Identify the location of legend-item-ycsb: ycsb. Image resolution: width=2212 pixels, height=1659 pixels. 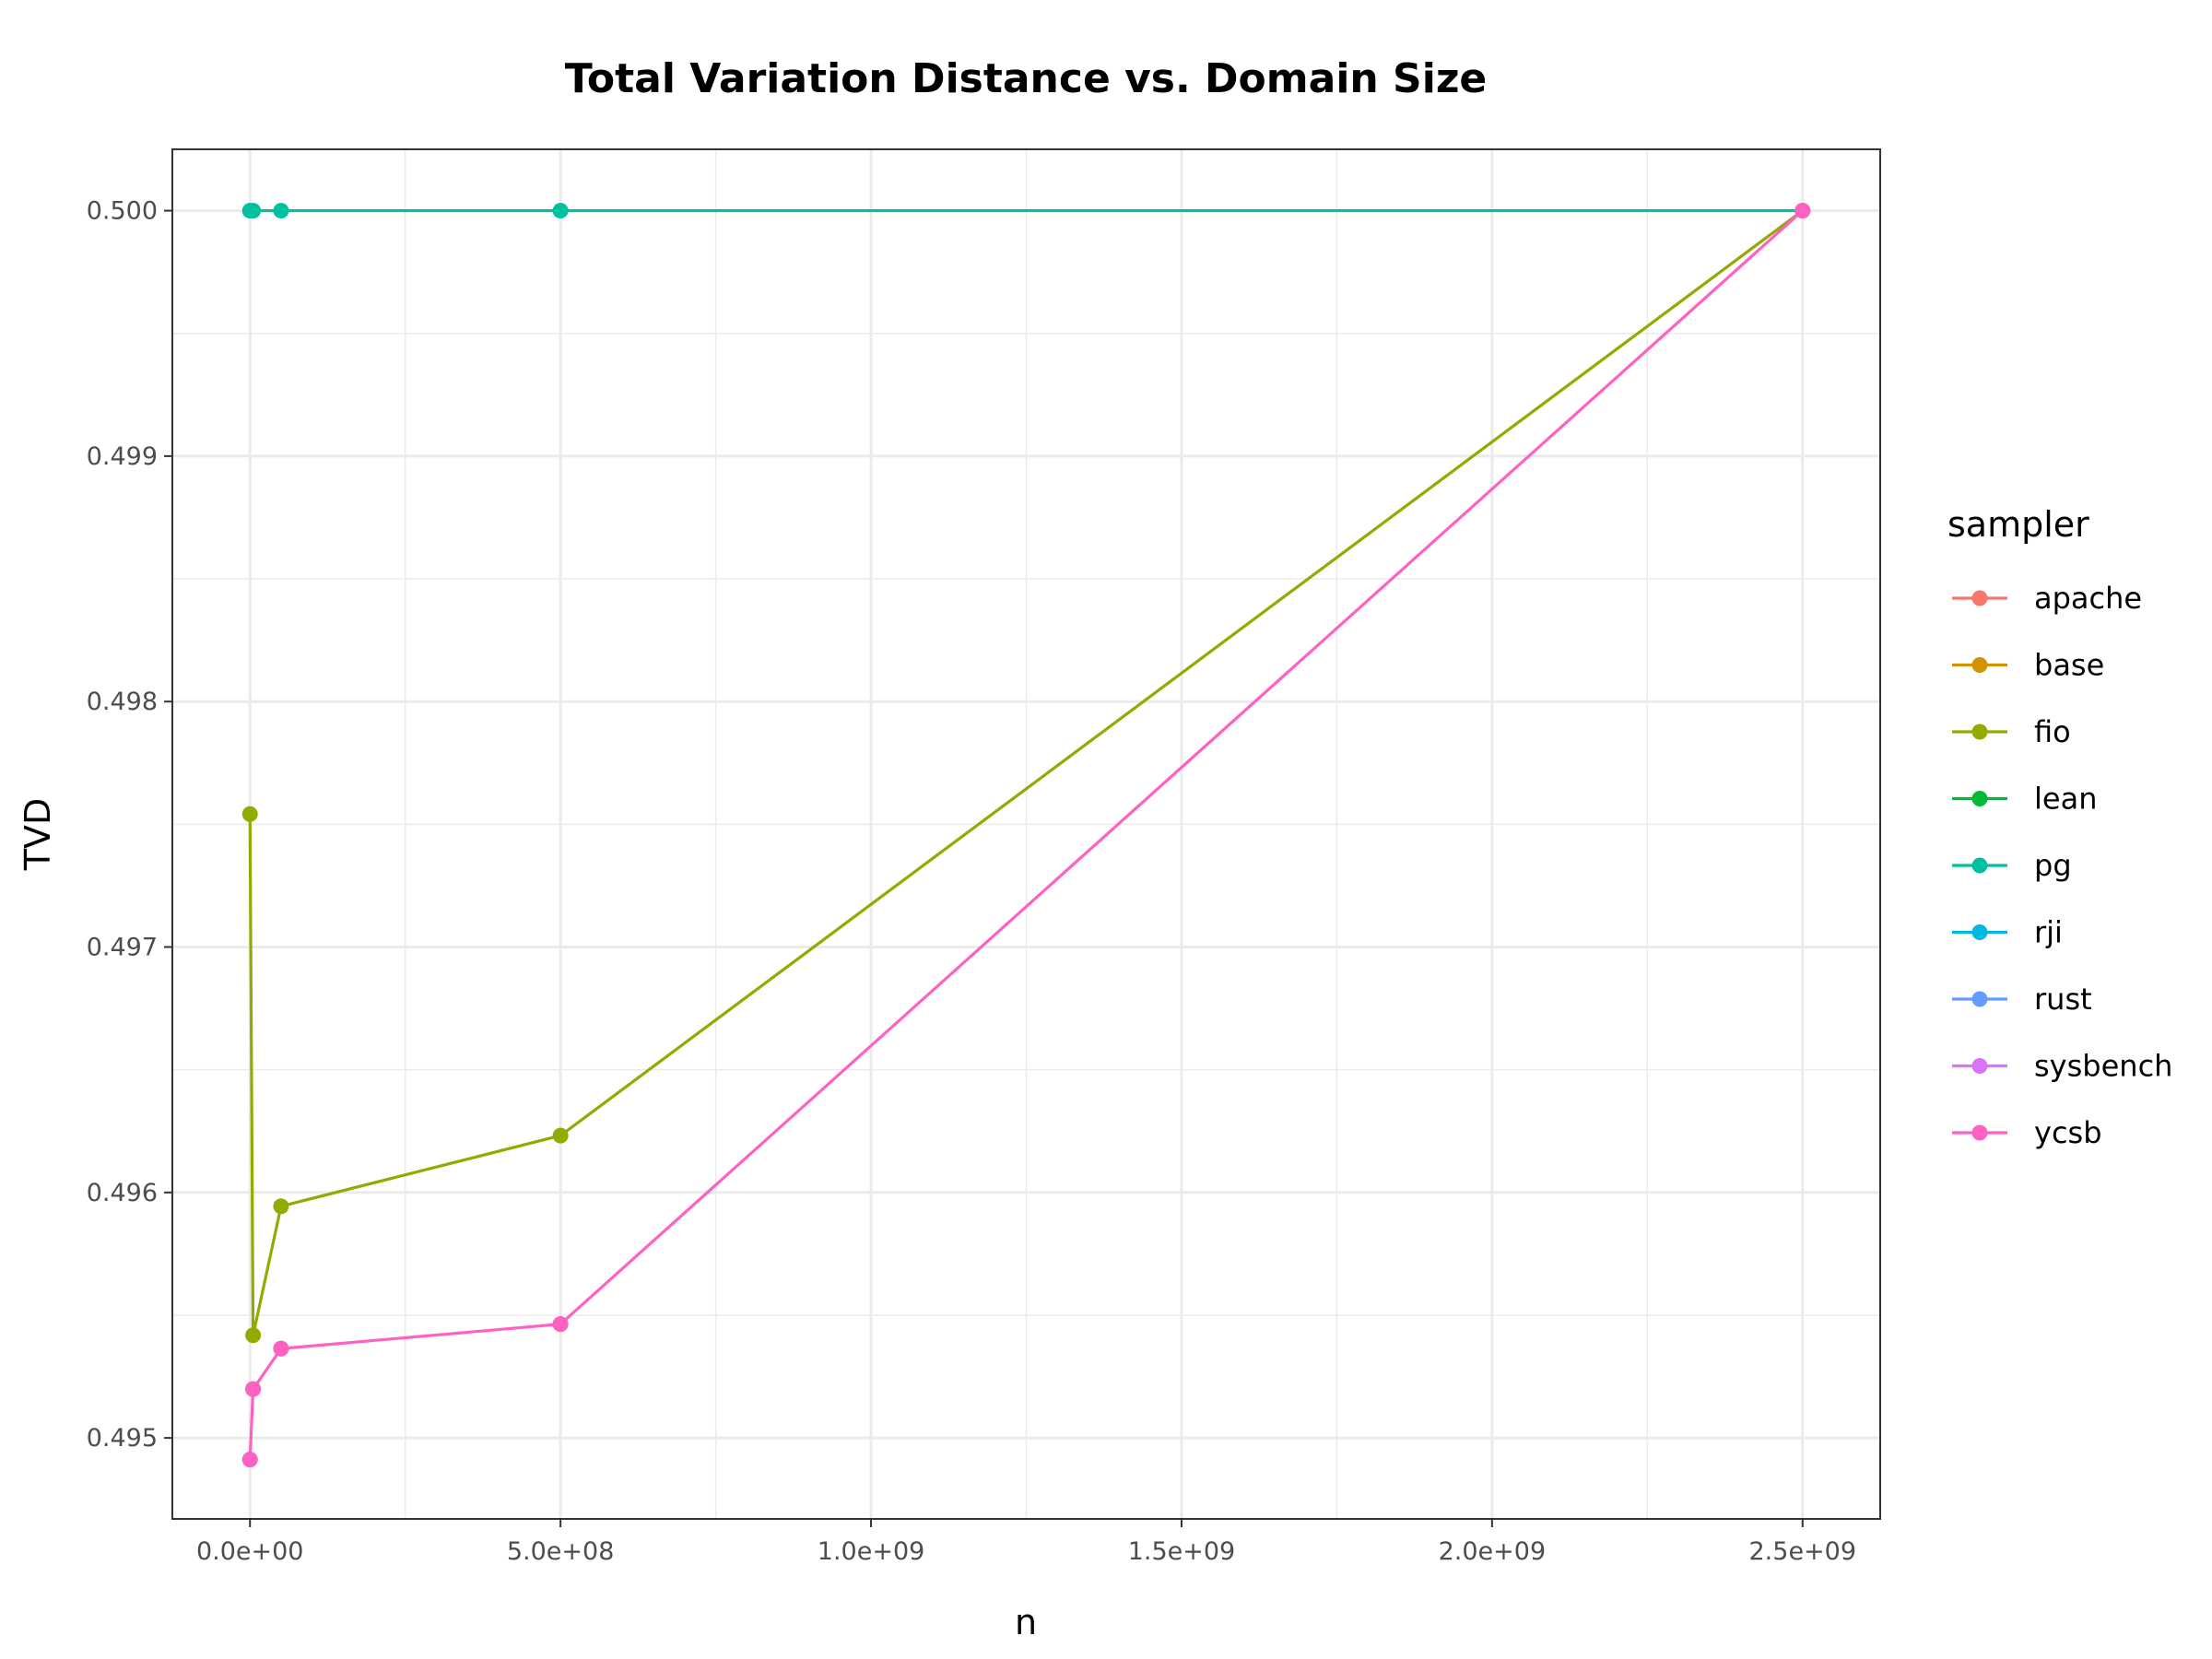
(2027, 1132).